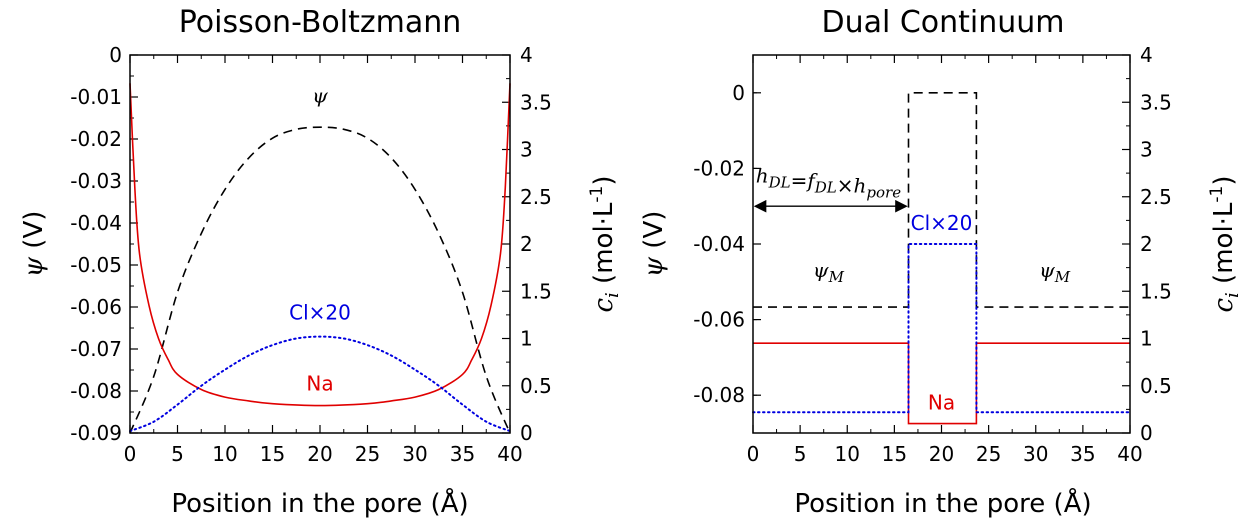  Describe the element at coordinates (96, 97) in the screenshot. I see `y-tick-label-left: -0.01` at that location.